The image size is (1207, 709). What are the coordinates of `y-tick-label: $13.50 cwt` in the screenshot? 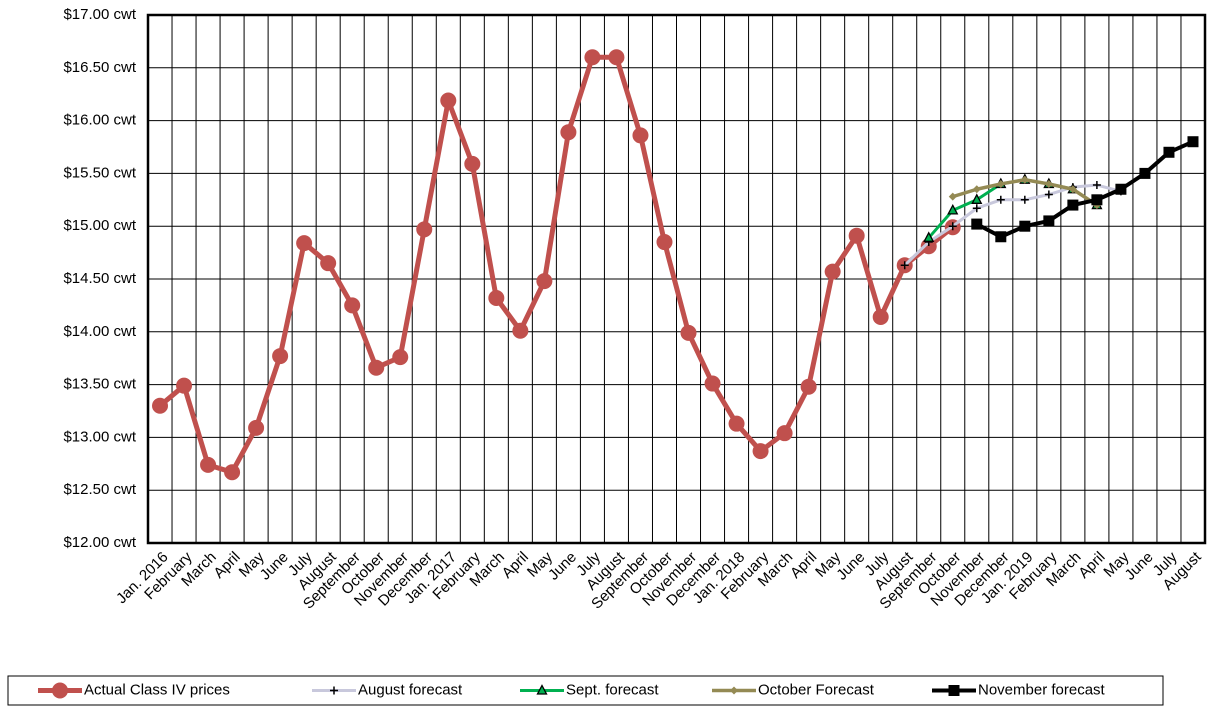 It's located at (99, 384).